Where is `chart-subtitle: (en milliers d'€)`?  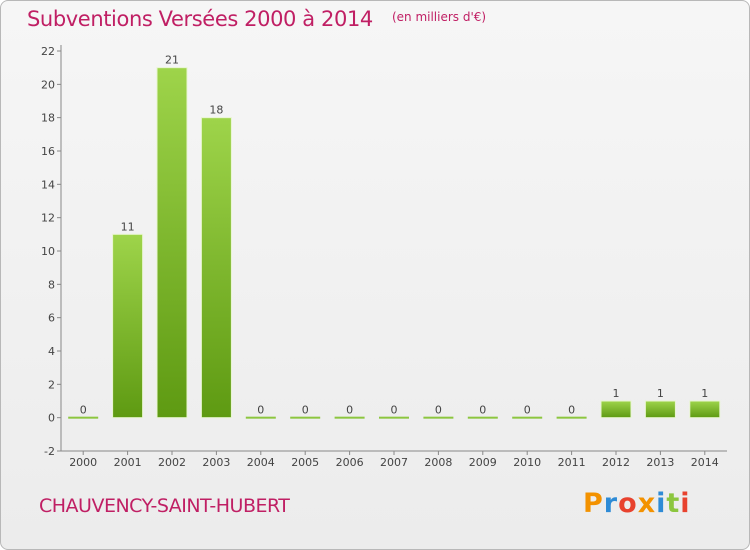
chart-subtitle: (en milliers d'€) is located at coordinates (439, 17).